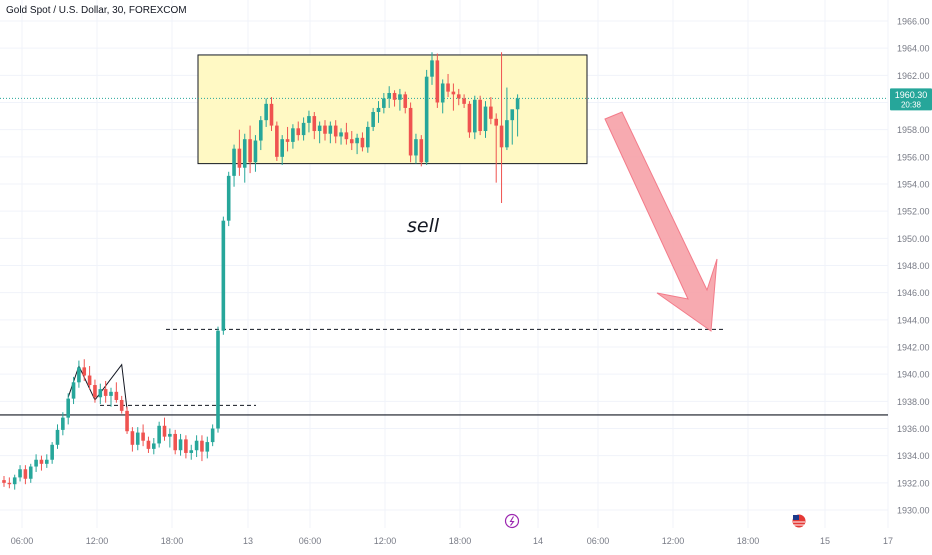 Image resolution: width=932 pixels, height=555 pixels. What do you see at coordinates (661, 221) in the screenshot?
I see `sell-arrow-icon` at bounding box center [661, 221].